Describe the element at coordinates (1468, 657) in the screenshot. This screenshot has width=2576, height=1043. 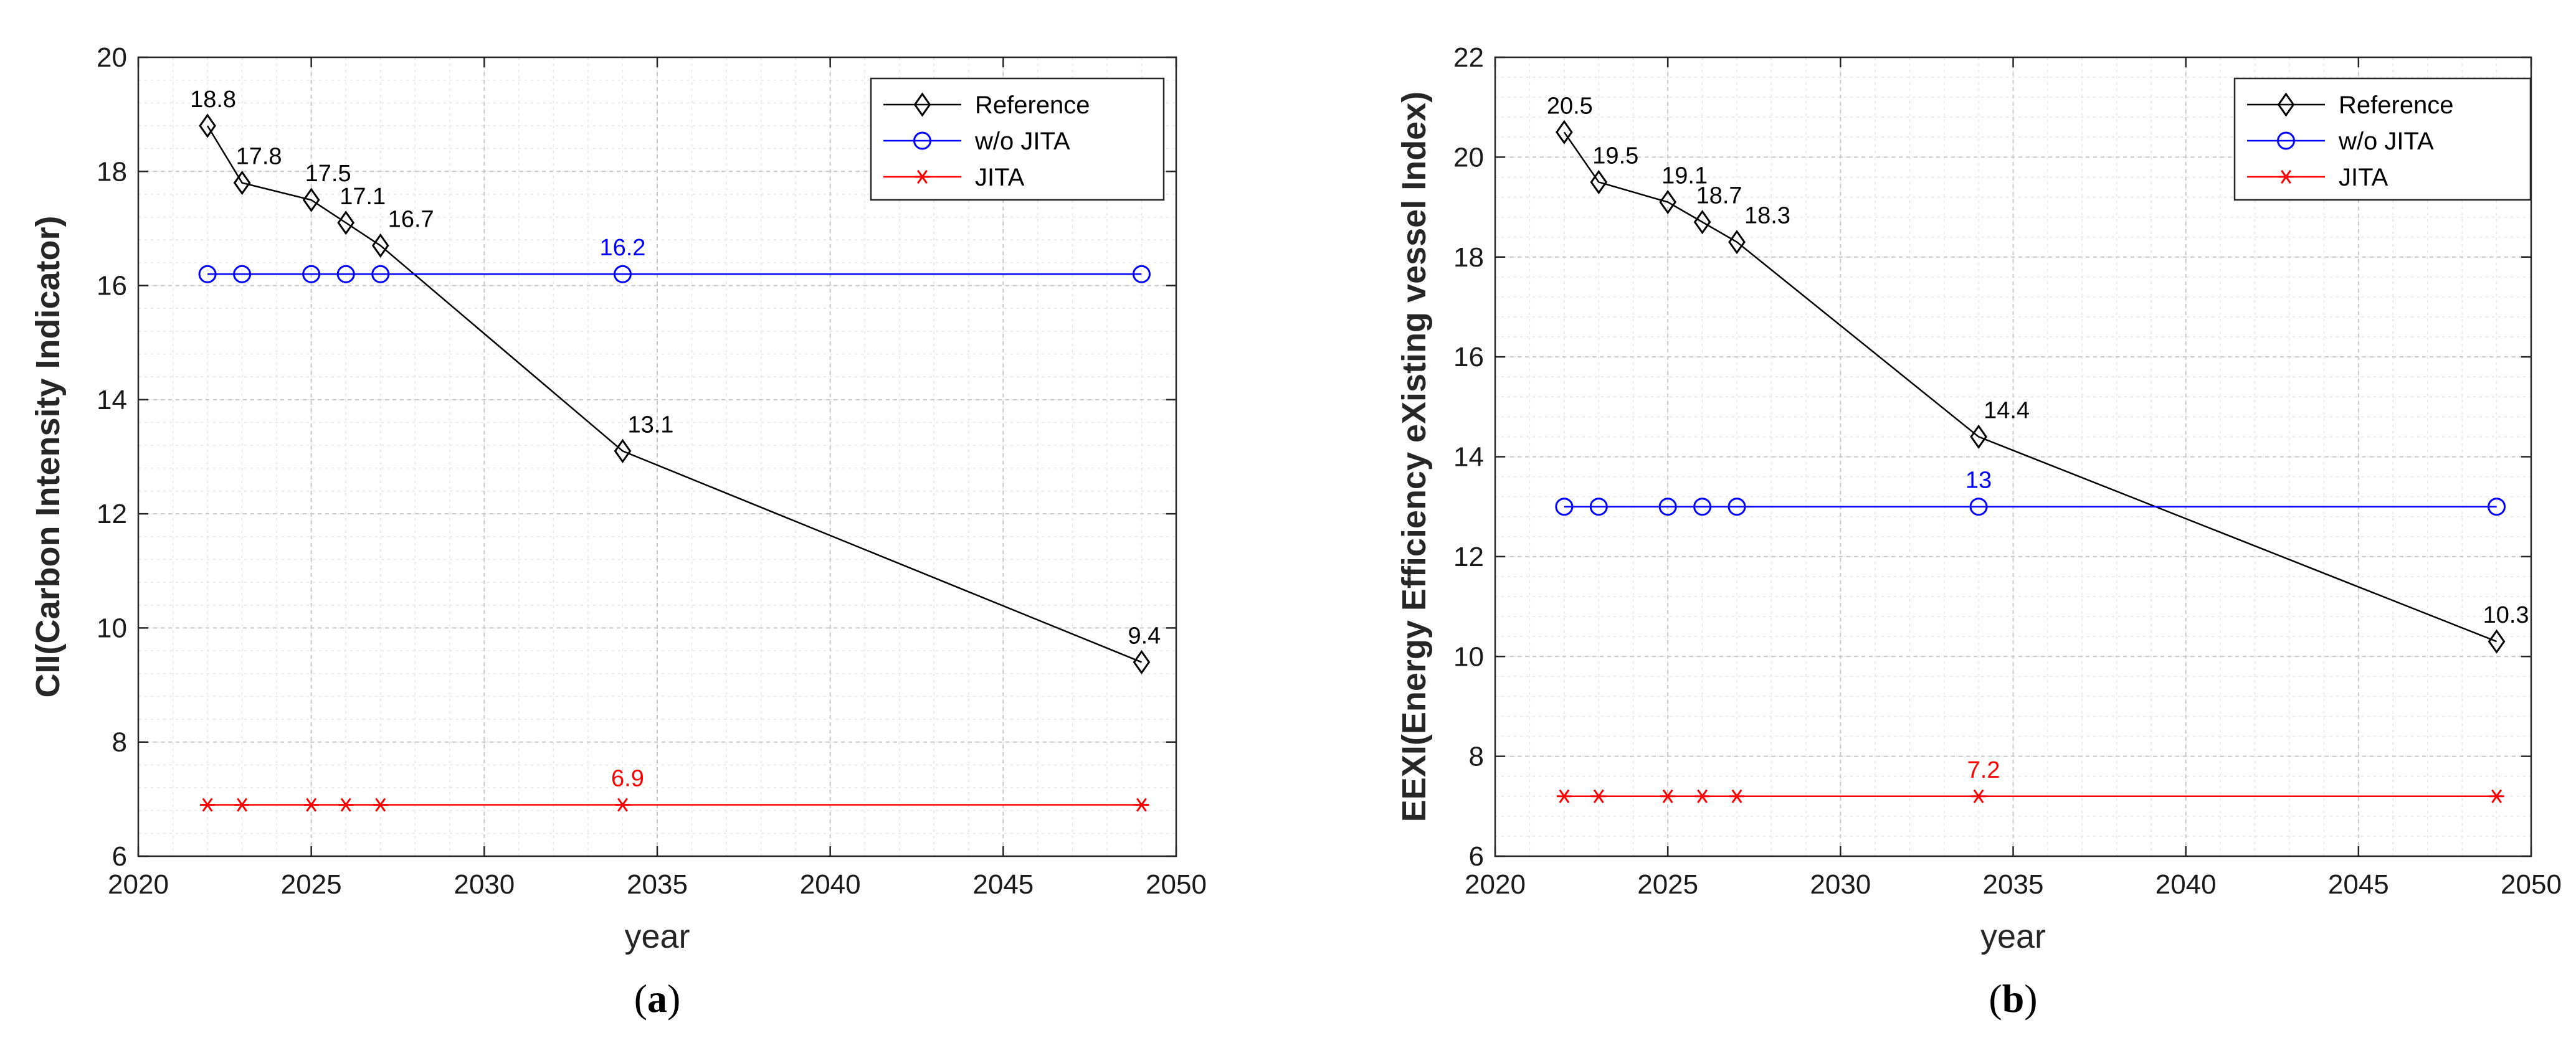
I see `y-tick-label: 10` at that location.